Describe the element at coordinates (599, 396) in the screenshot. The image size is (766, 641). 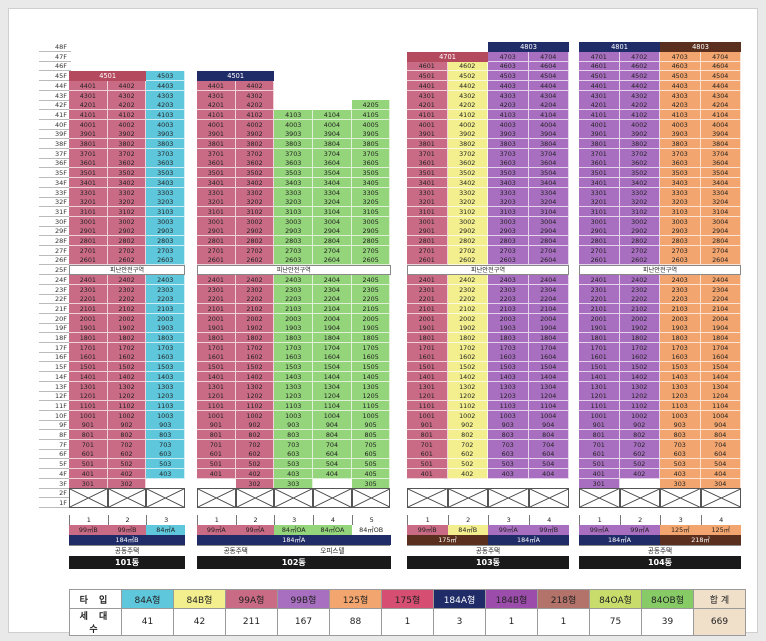
I see `unit-cell: 1201` at that location.